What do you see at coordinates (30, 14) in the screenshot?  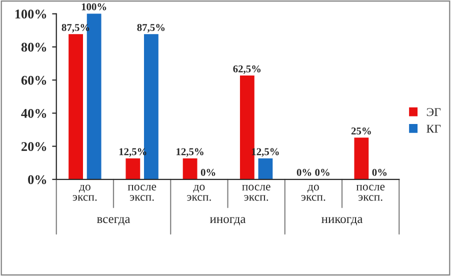 I see `y-tick-label: 100%` at bounding box center [30, 14].